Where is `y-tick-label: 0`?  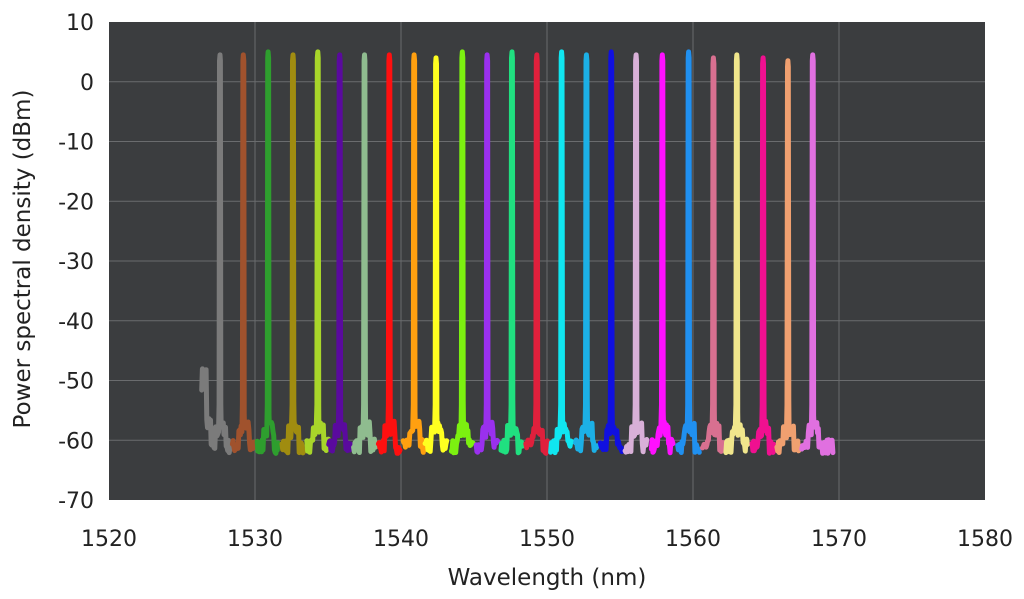 y-tick-label: 0 is located at coordinates (87, 83).